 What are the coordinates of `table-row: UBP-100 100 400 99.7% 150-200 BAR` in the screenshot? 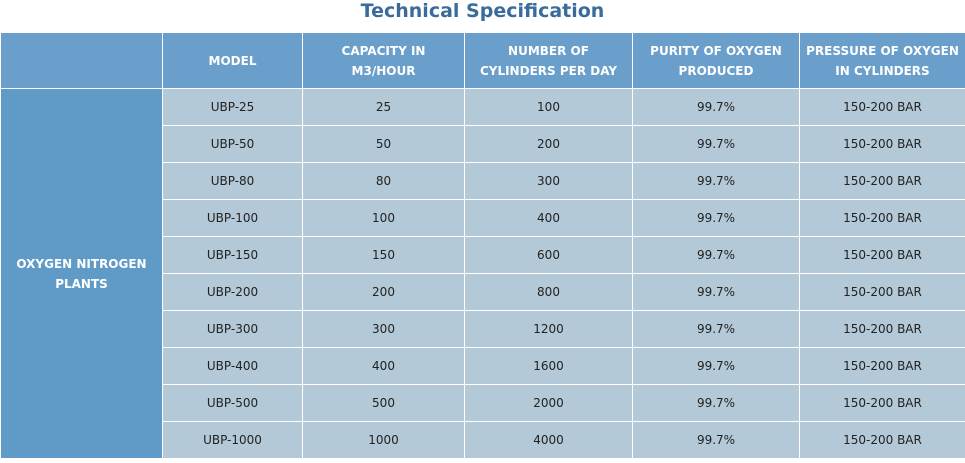 It's located at (483, 218).